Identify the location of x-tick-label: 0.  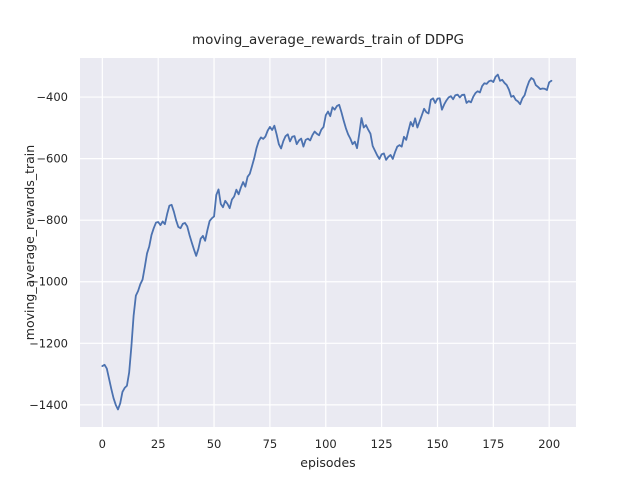
(102, 444).